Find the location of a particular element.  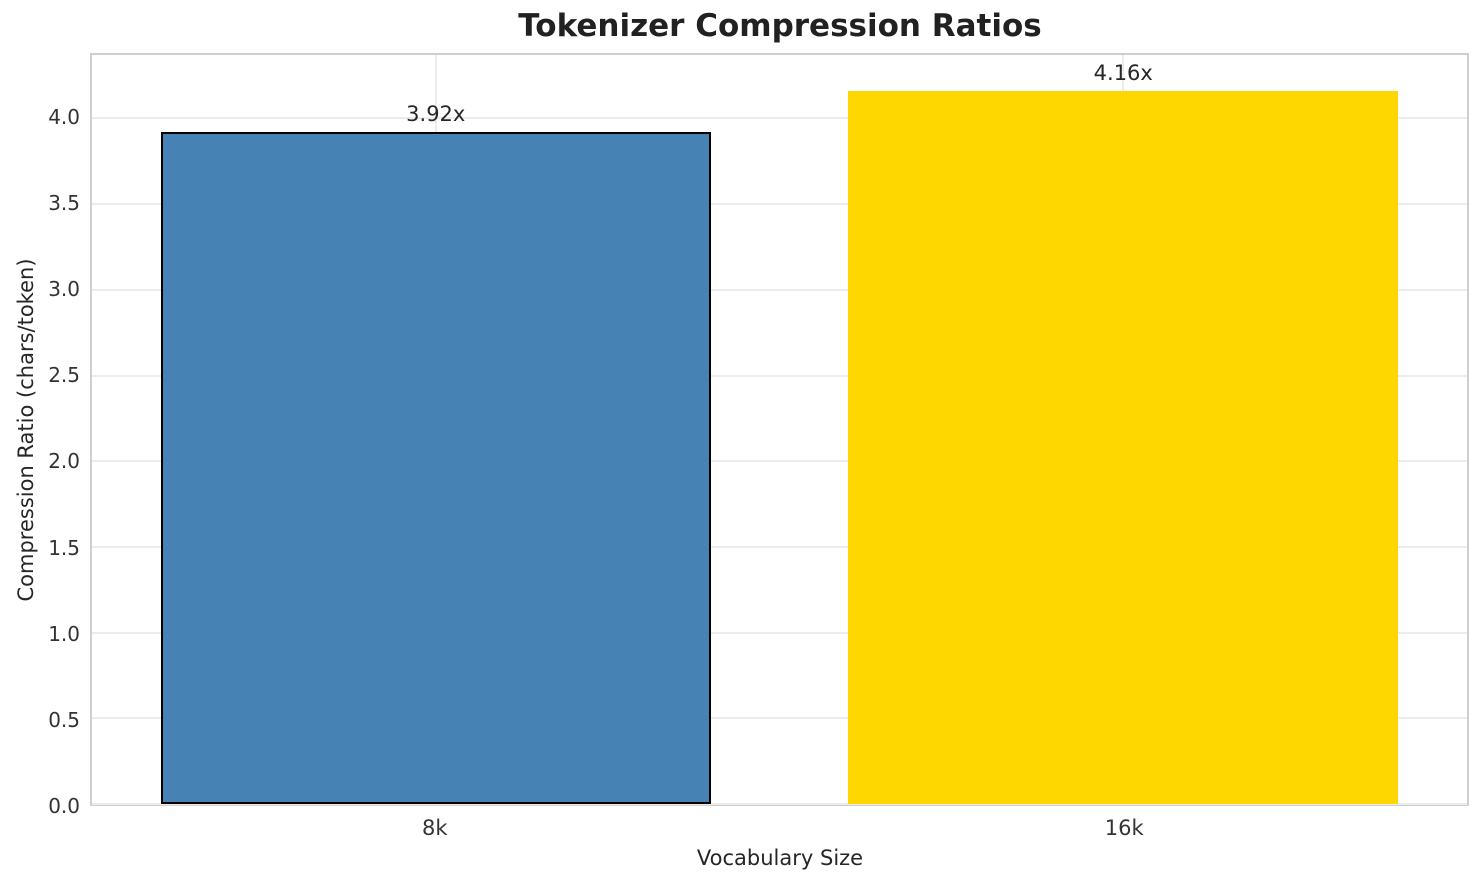

y-tick-label: 1.5 is located at coordinates (64, 547).